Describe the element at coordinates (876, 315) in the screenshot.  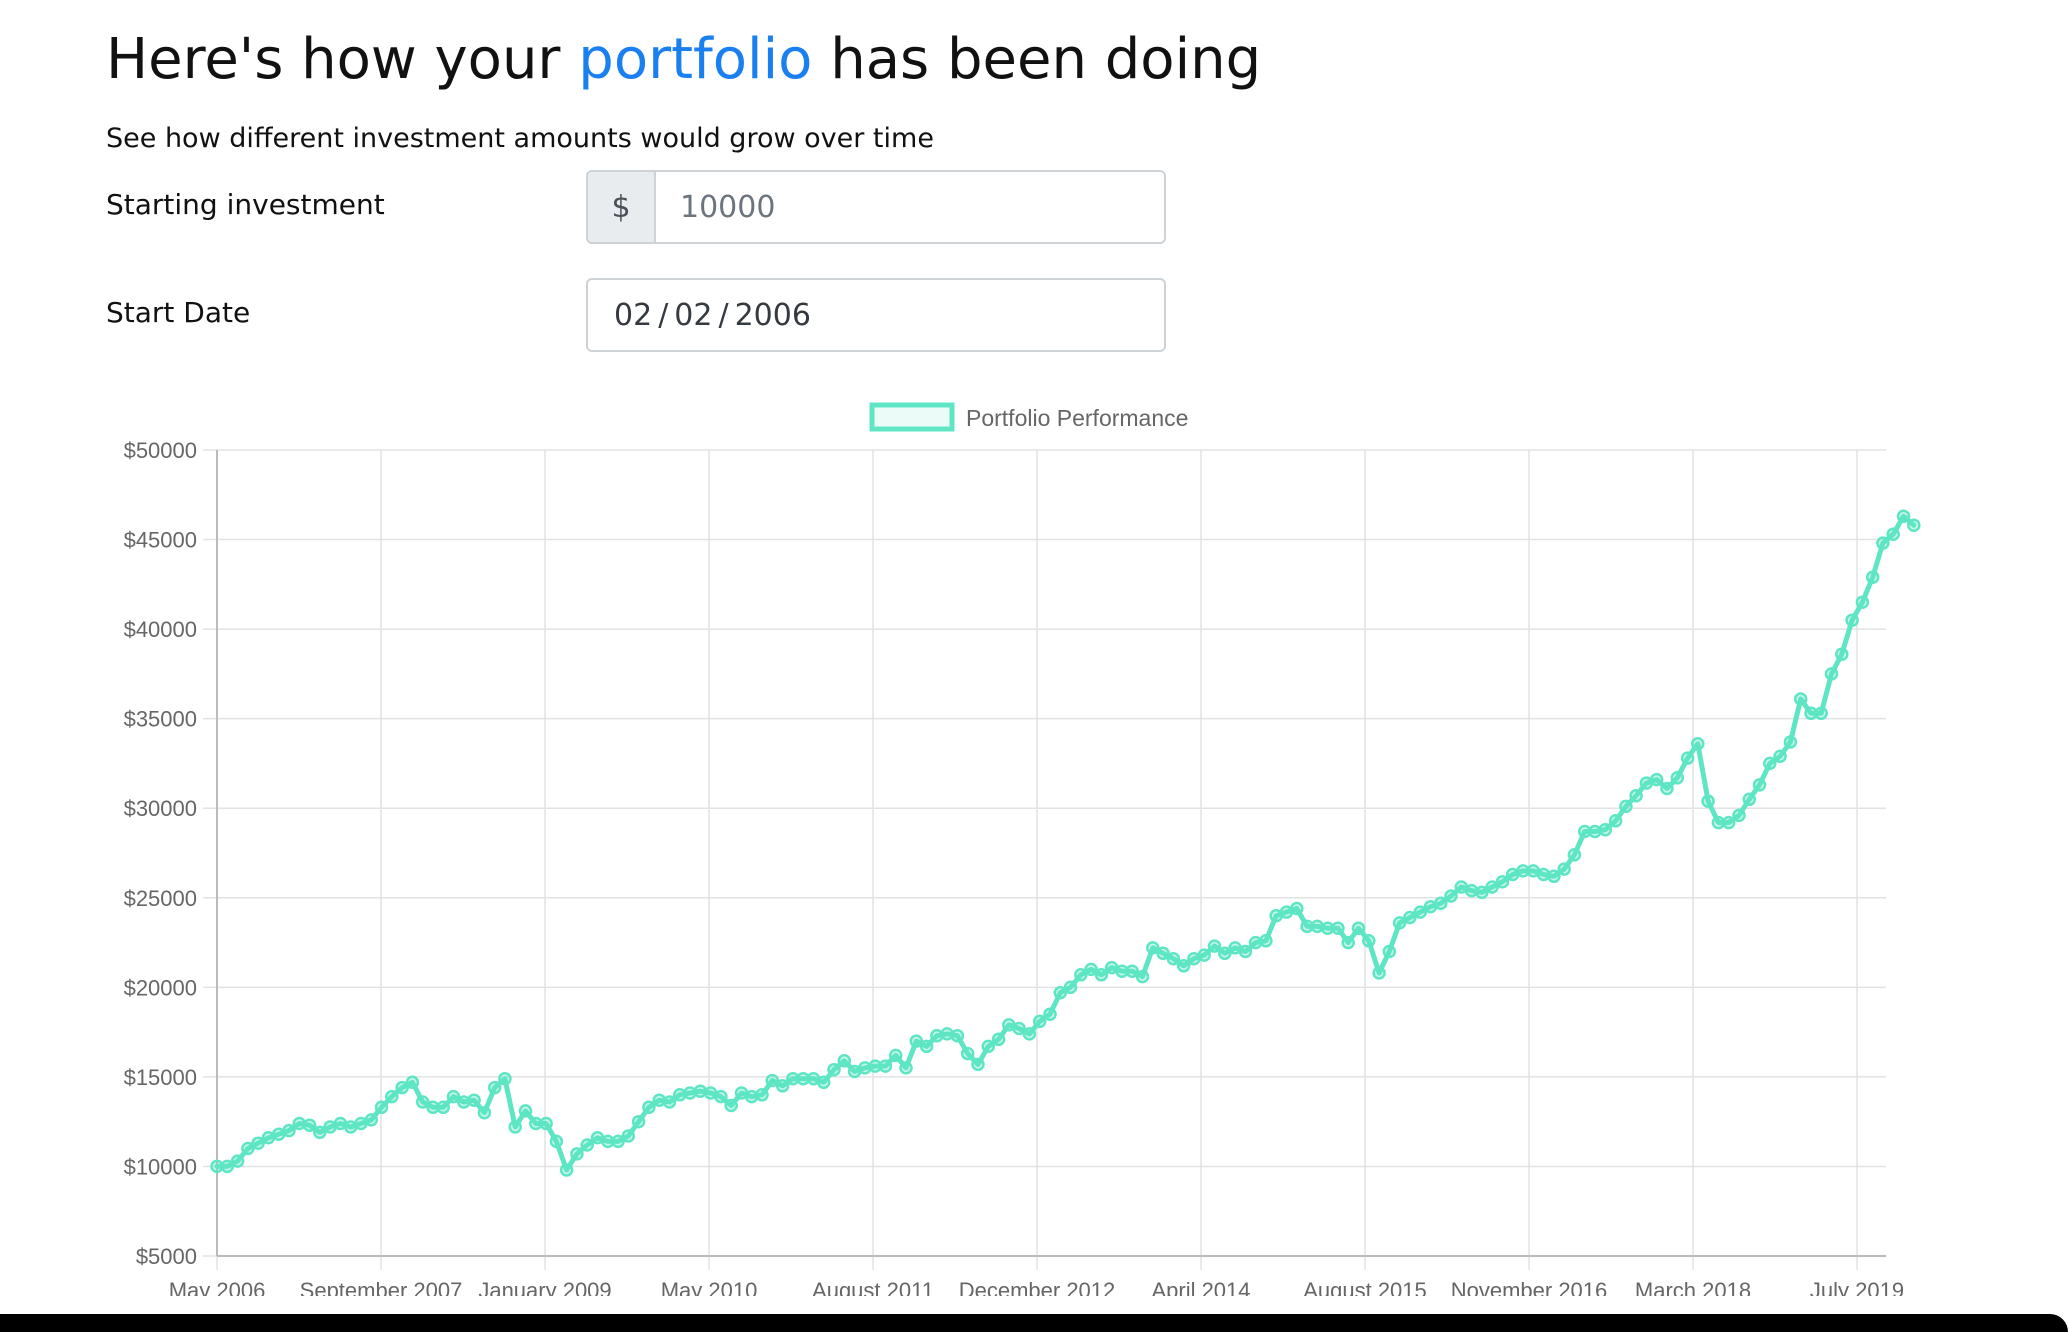
I see `start-date-input: 02 / 02 / 2006` at that location.